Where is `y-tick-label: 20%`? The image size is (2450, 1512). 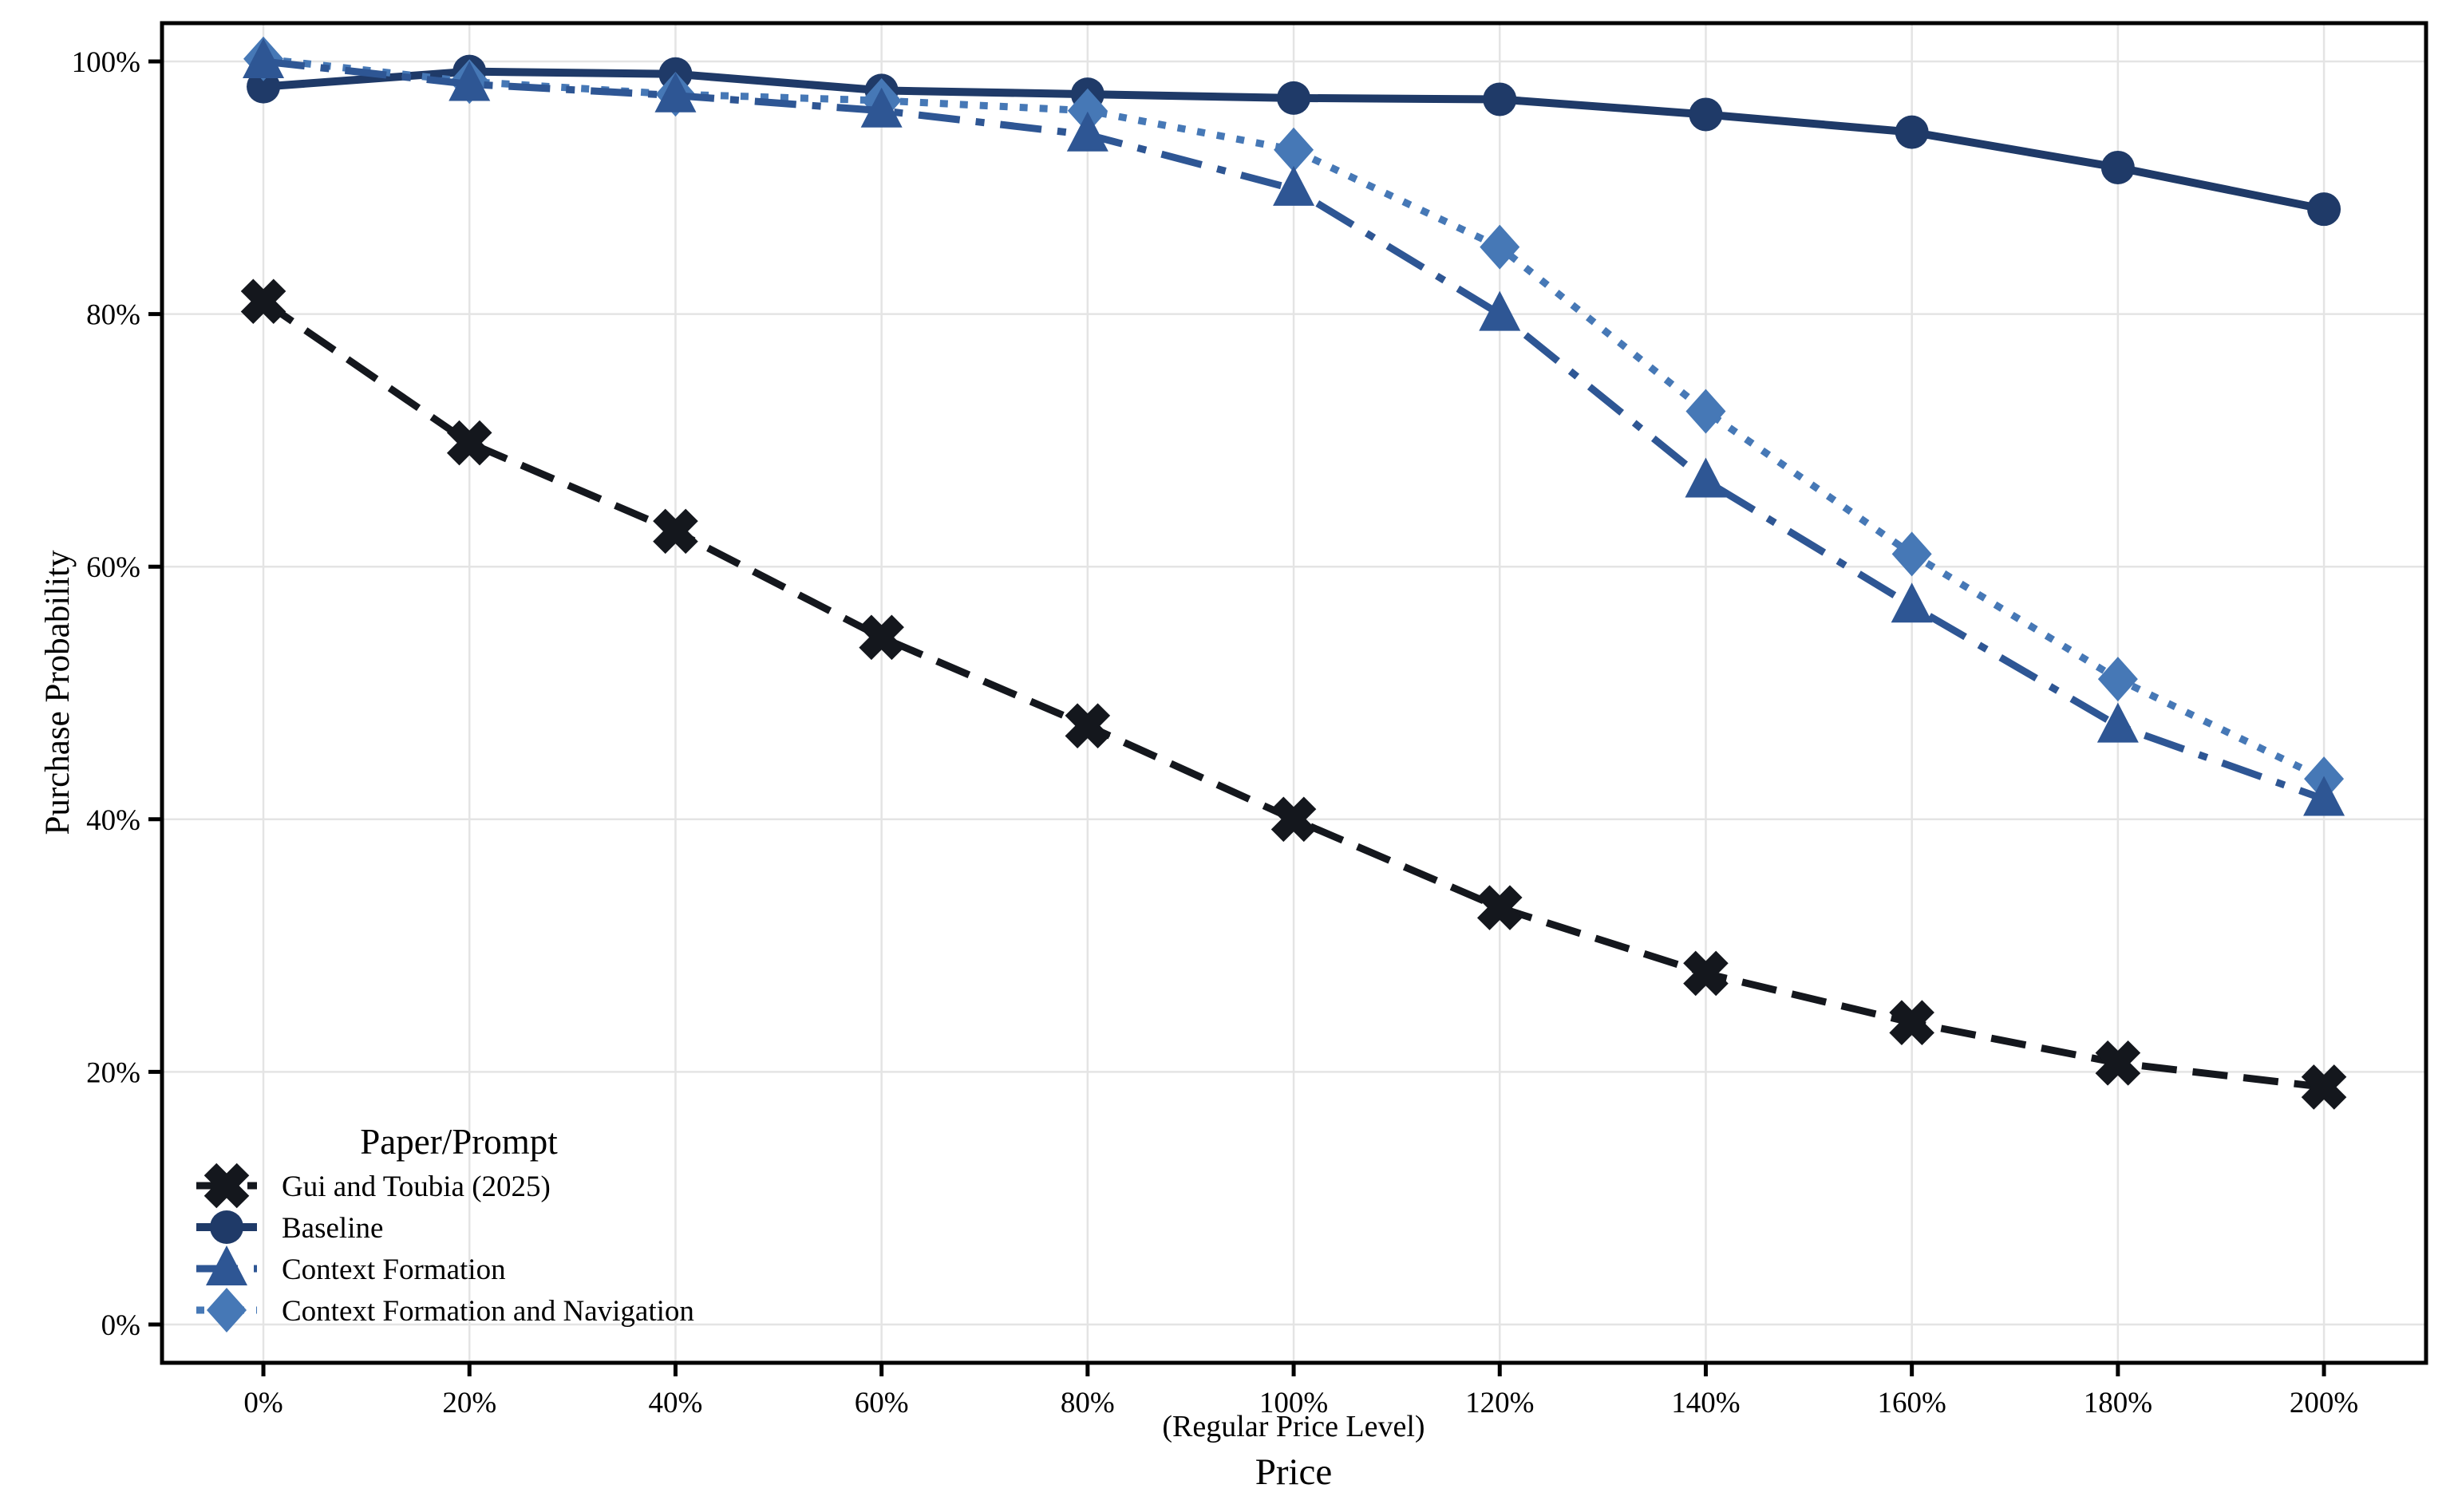 y-tick-label: 20% is located at coordinates (113, 1072).